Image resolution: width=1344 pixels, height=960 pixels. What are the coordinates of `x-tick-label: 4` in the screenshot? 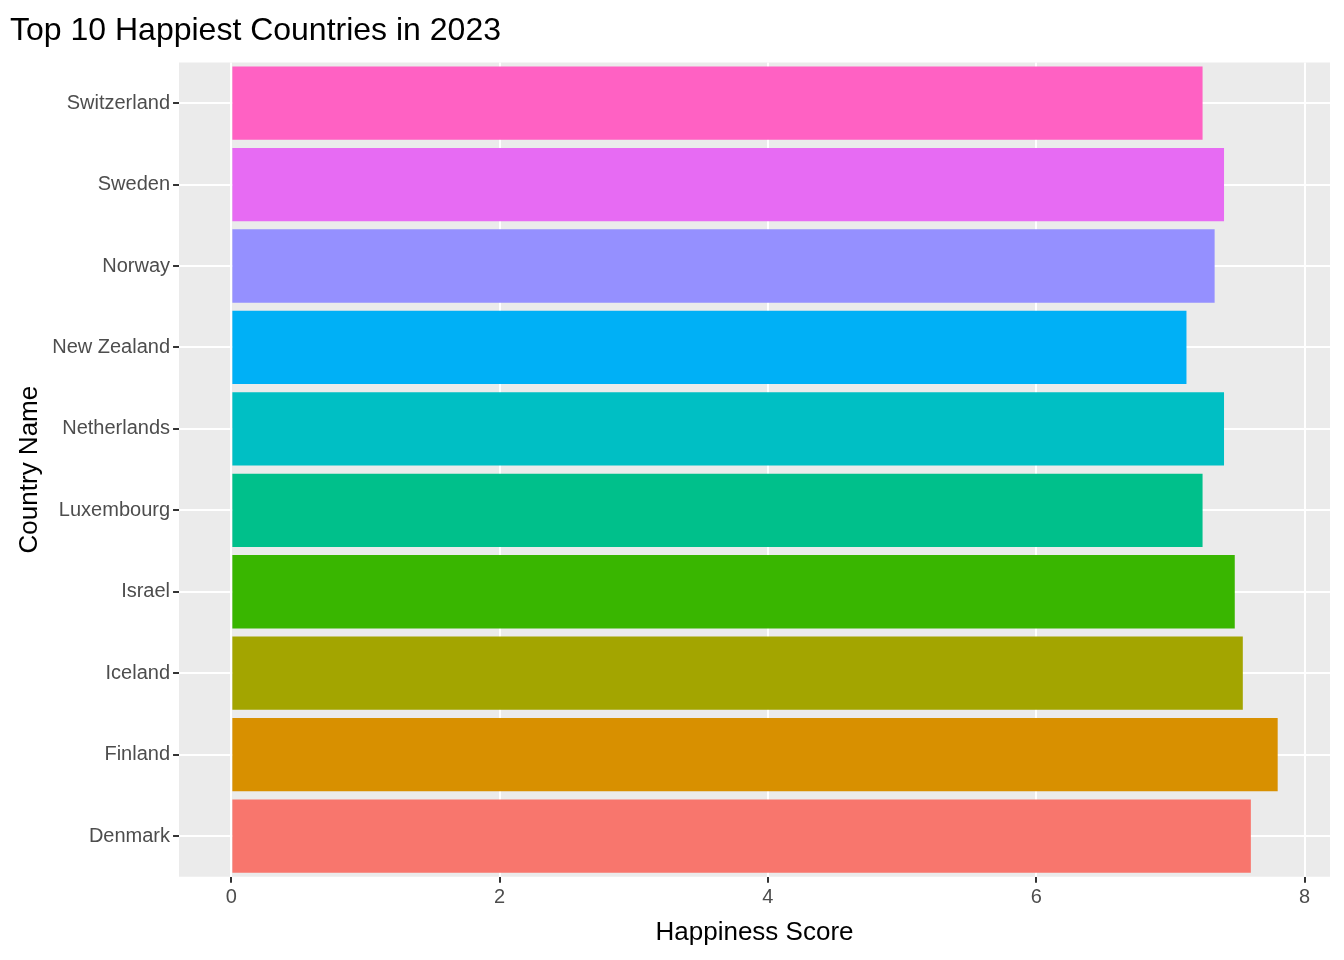 It's located at (768, 896).